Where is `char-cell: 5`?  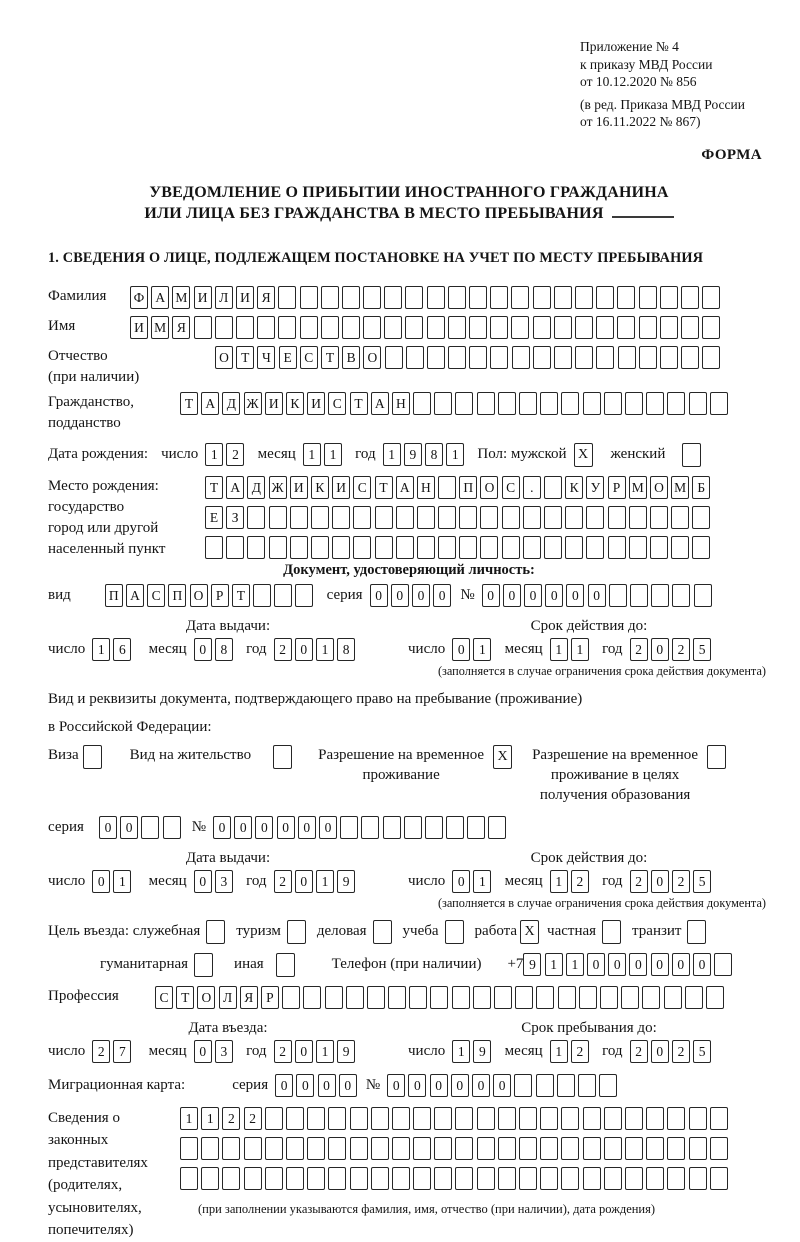
char-cell: 5 is located at coordinates (702, 881).